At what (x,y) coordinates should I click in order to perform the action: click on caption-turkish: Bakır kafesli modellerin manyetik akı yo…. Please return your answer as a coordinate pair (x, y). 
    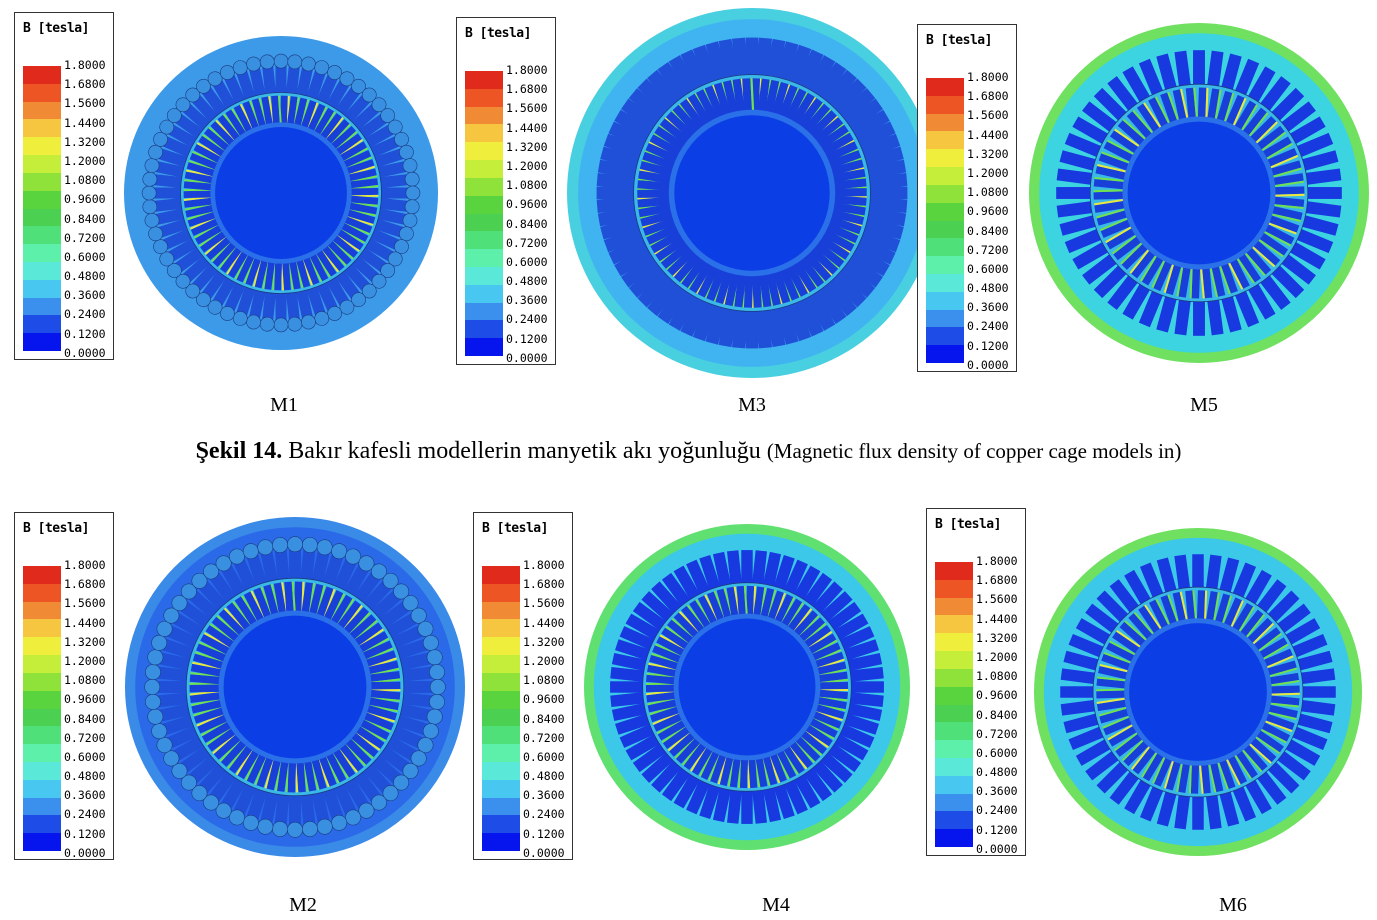
    Looking at the image, I should click on (524, 451).